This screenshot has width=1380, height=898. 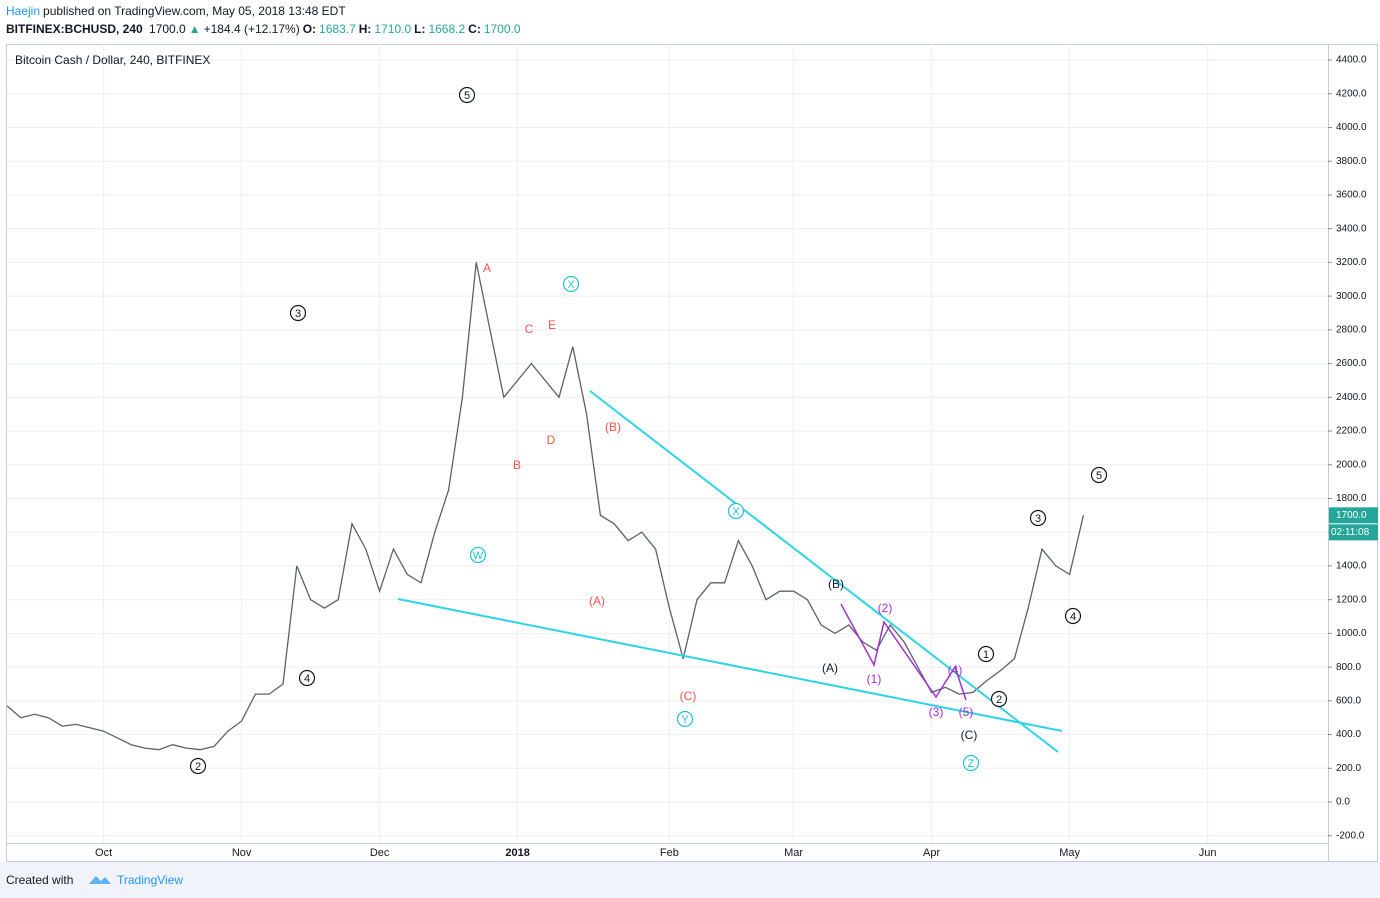 I want to click on x-tick-label: May, so click(x=1069, y=853).